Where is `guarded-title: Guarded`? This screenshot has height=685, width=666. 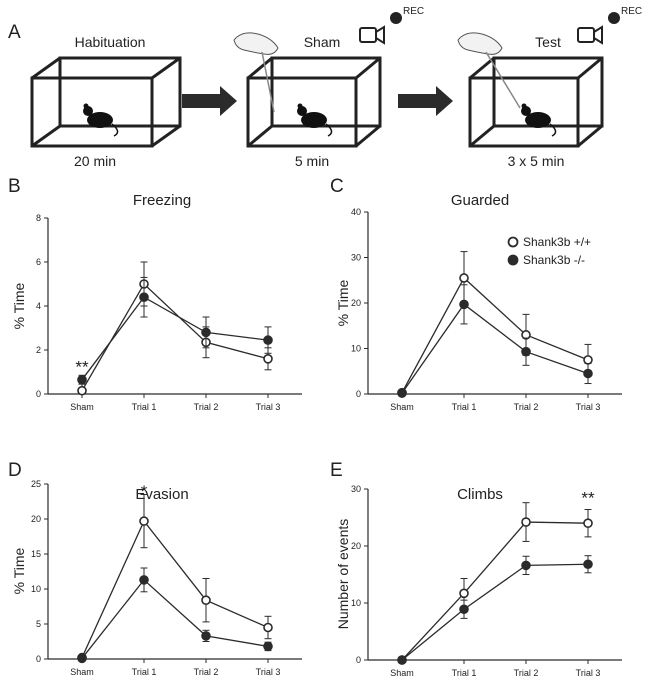 guarded-title: Guarded is located at coordinates (480, 200).